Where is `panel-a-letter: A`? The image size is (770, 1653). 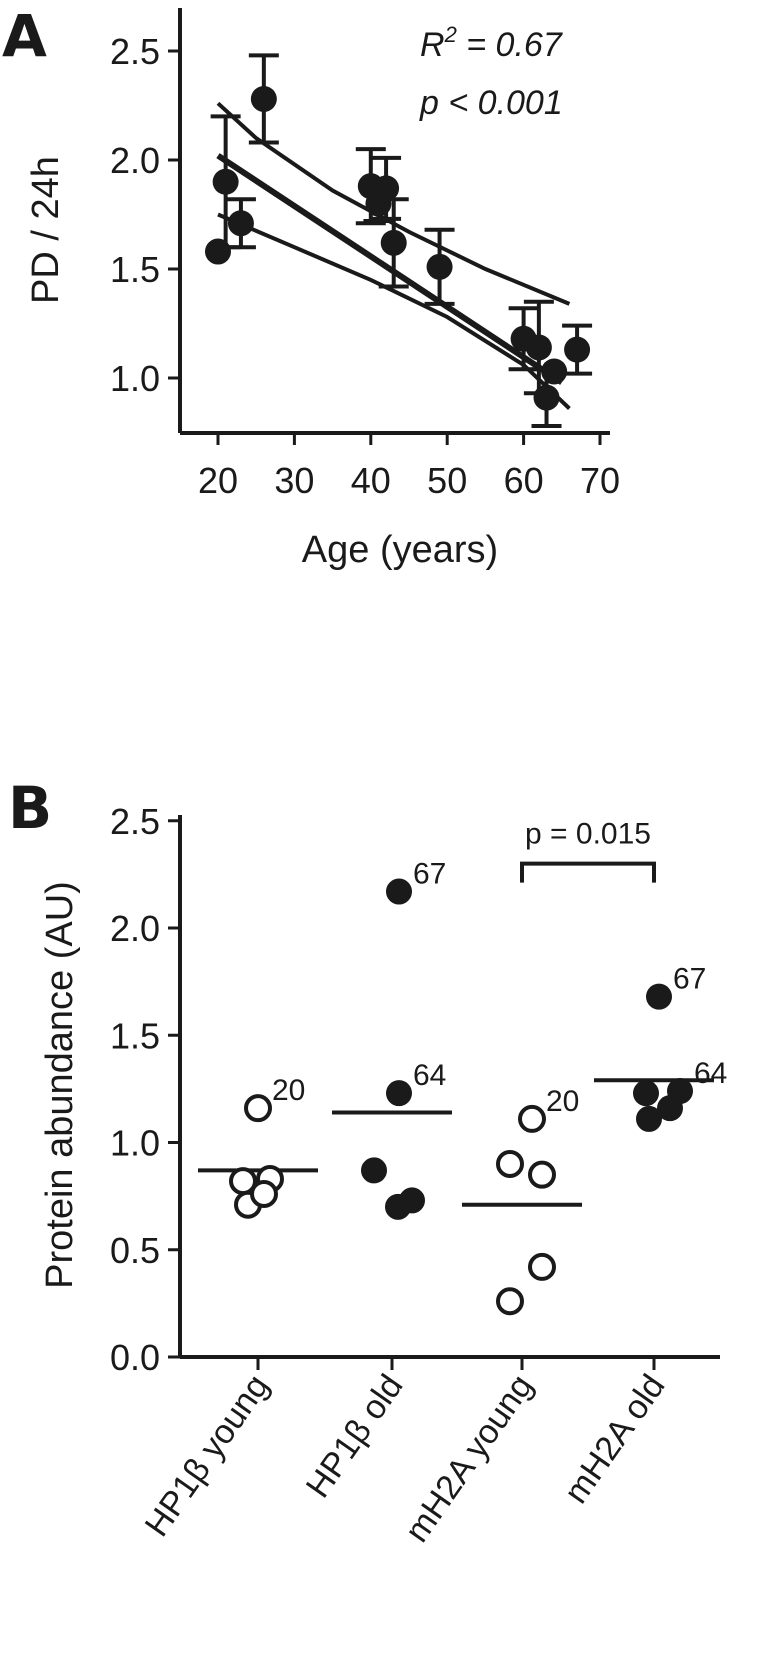
panel-a-letter: A is located at coordinates (24, 36).